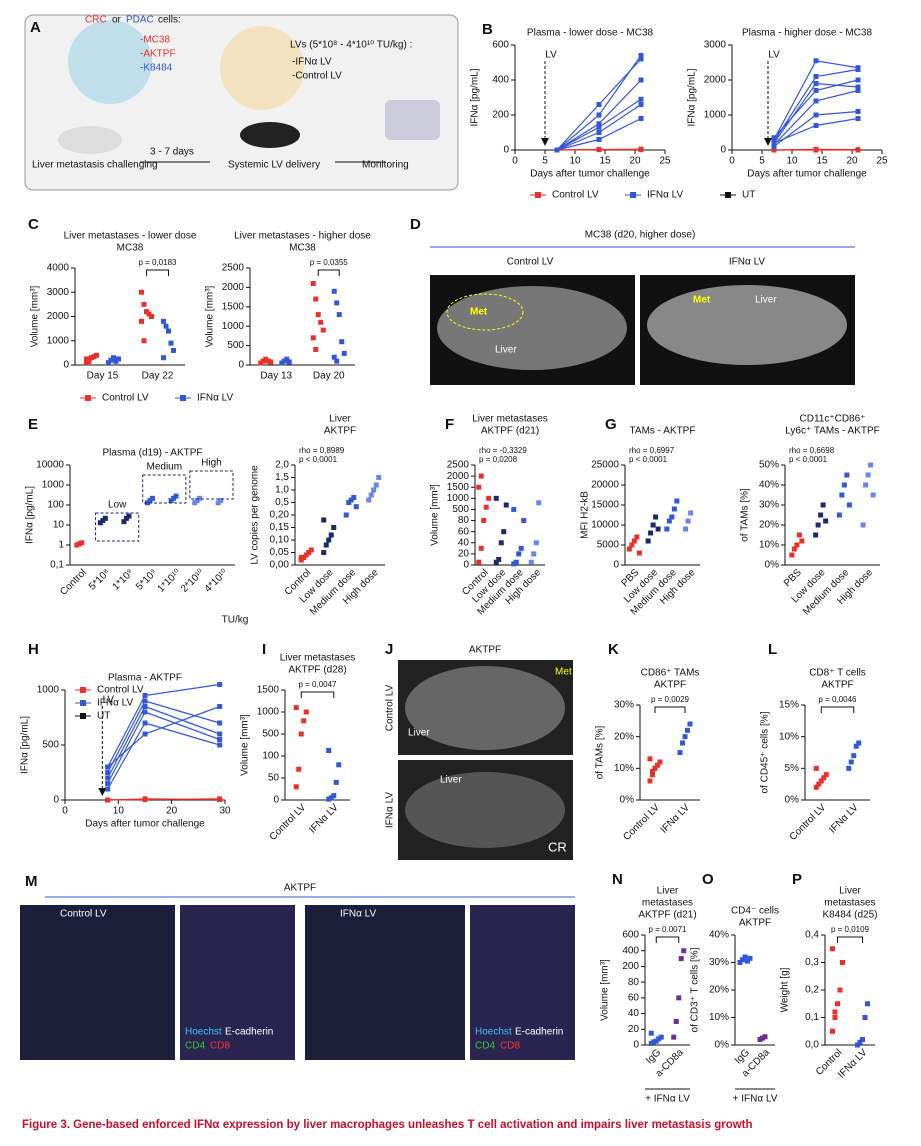 This screenshot has height=1146, width=921. What do you see at coordinates (667, 903) in the screenshot?
I see `panel-title: metastases` at bounding box center [667, 903].